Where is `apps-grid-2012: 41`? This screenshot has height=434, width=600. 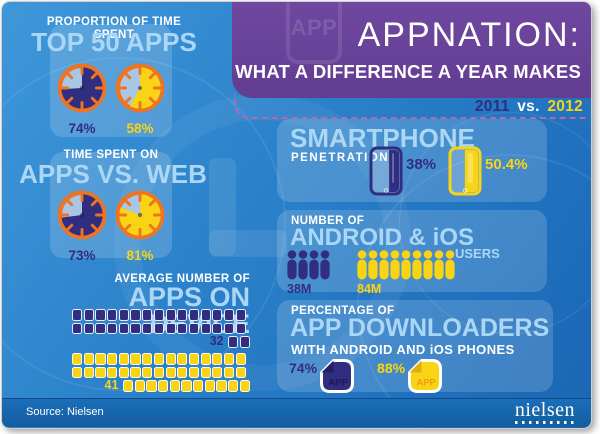
apps-grid-2012: 41 is located at coordinates (161, 373).